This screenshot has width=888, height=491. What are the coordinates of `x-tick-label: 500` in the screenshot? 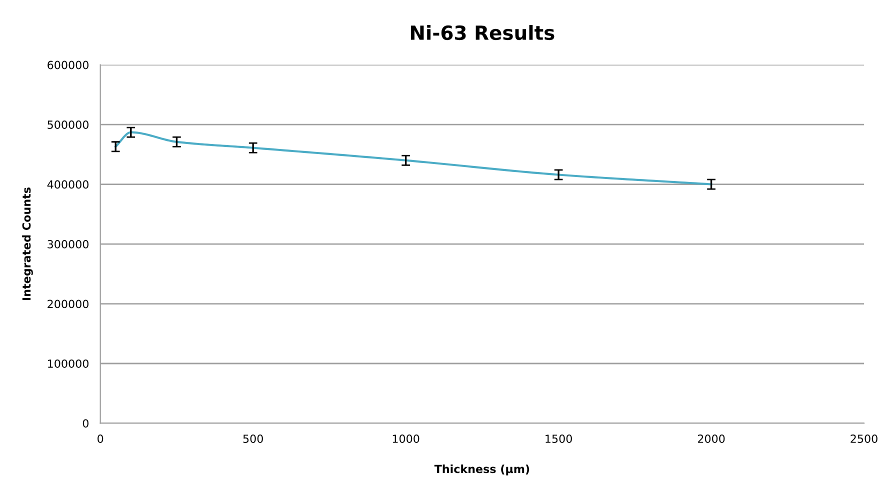 It's located at (253, 438).